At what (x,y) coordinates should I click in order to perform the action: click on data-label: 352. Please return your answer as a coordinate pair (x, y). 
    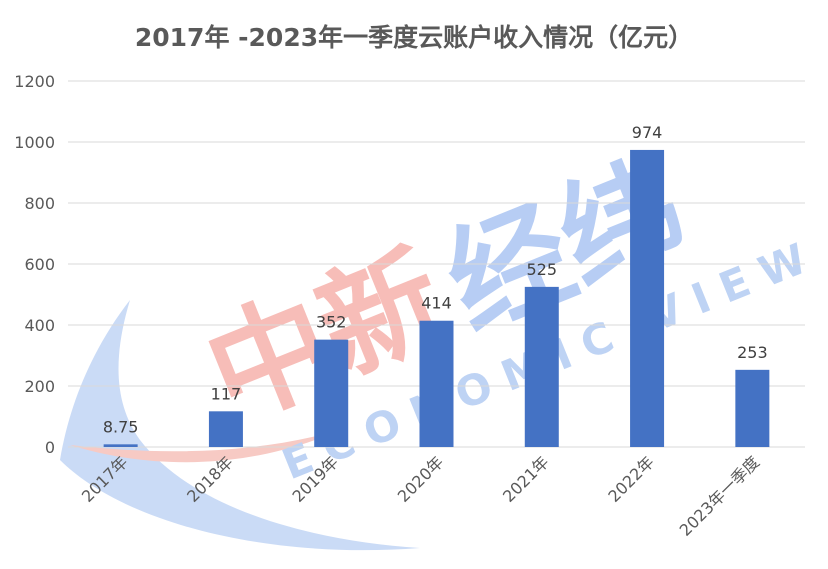
    Looking at the image, I should click on (331, 322).